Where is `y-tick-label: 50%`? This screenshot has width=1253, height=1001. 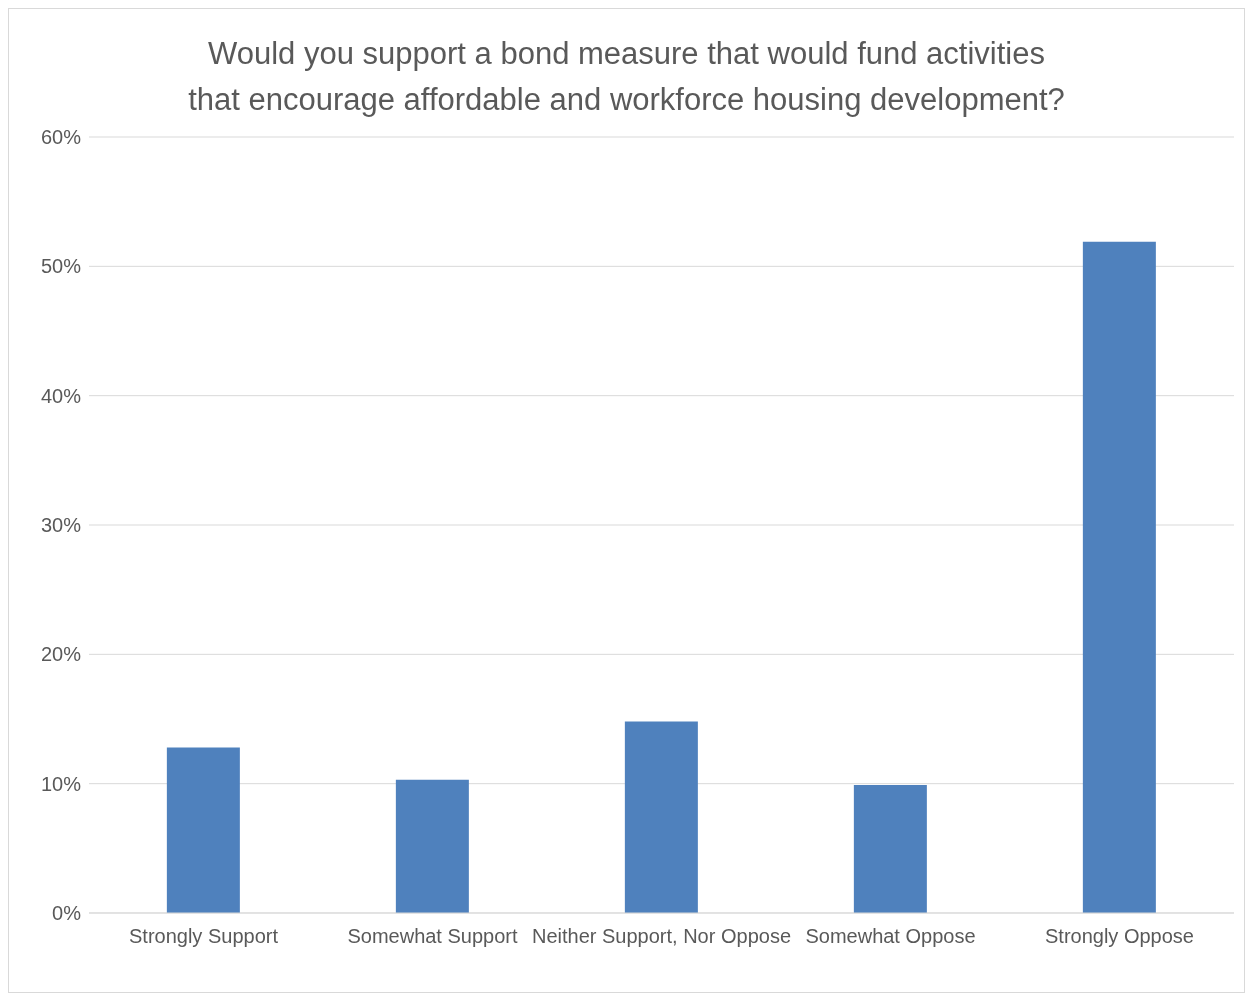 y-tick-label: 50% is located at coordinates (61, 266).